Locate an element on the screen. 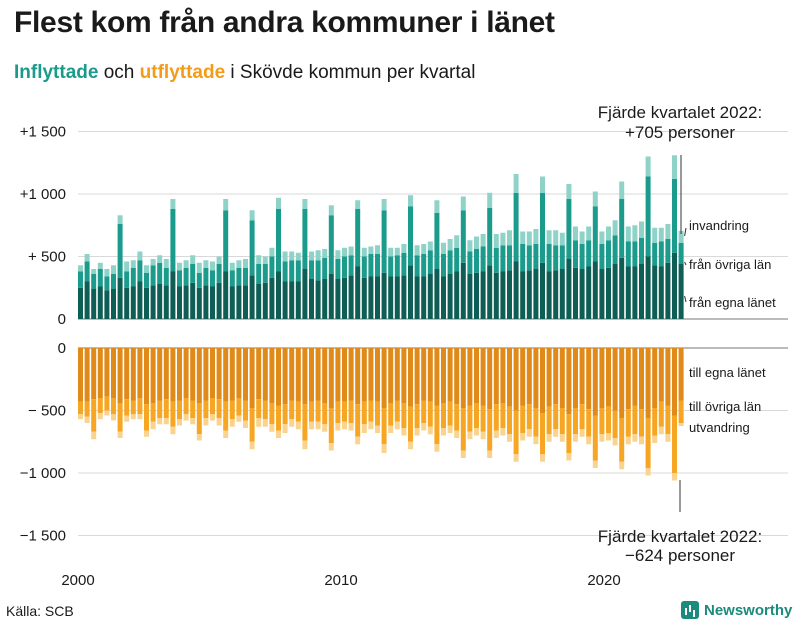 This screenshot has height=625, width=800. annotation-bottom-line2: −624 personer is located at coordinates (680, 555).